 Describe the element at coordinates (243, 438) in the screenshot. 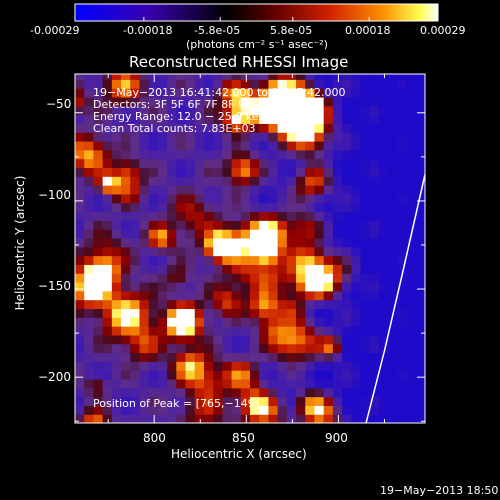

I see `x-tick-label: 850` at that location.